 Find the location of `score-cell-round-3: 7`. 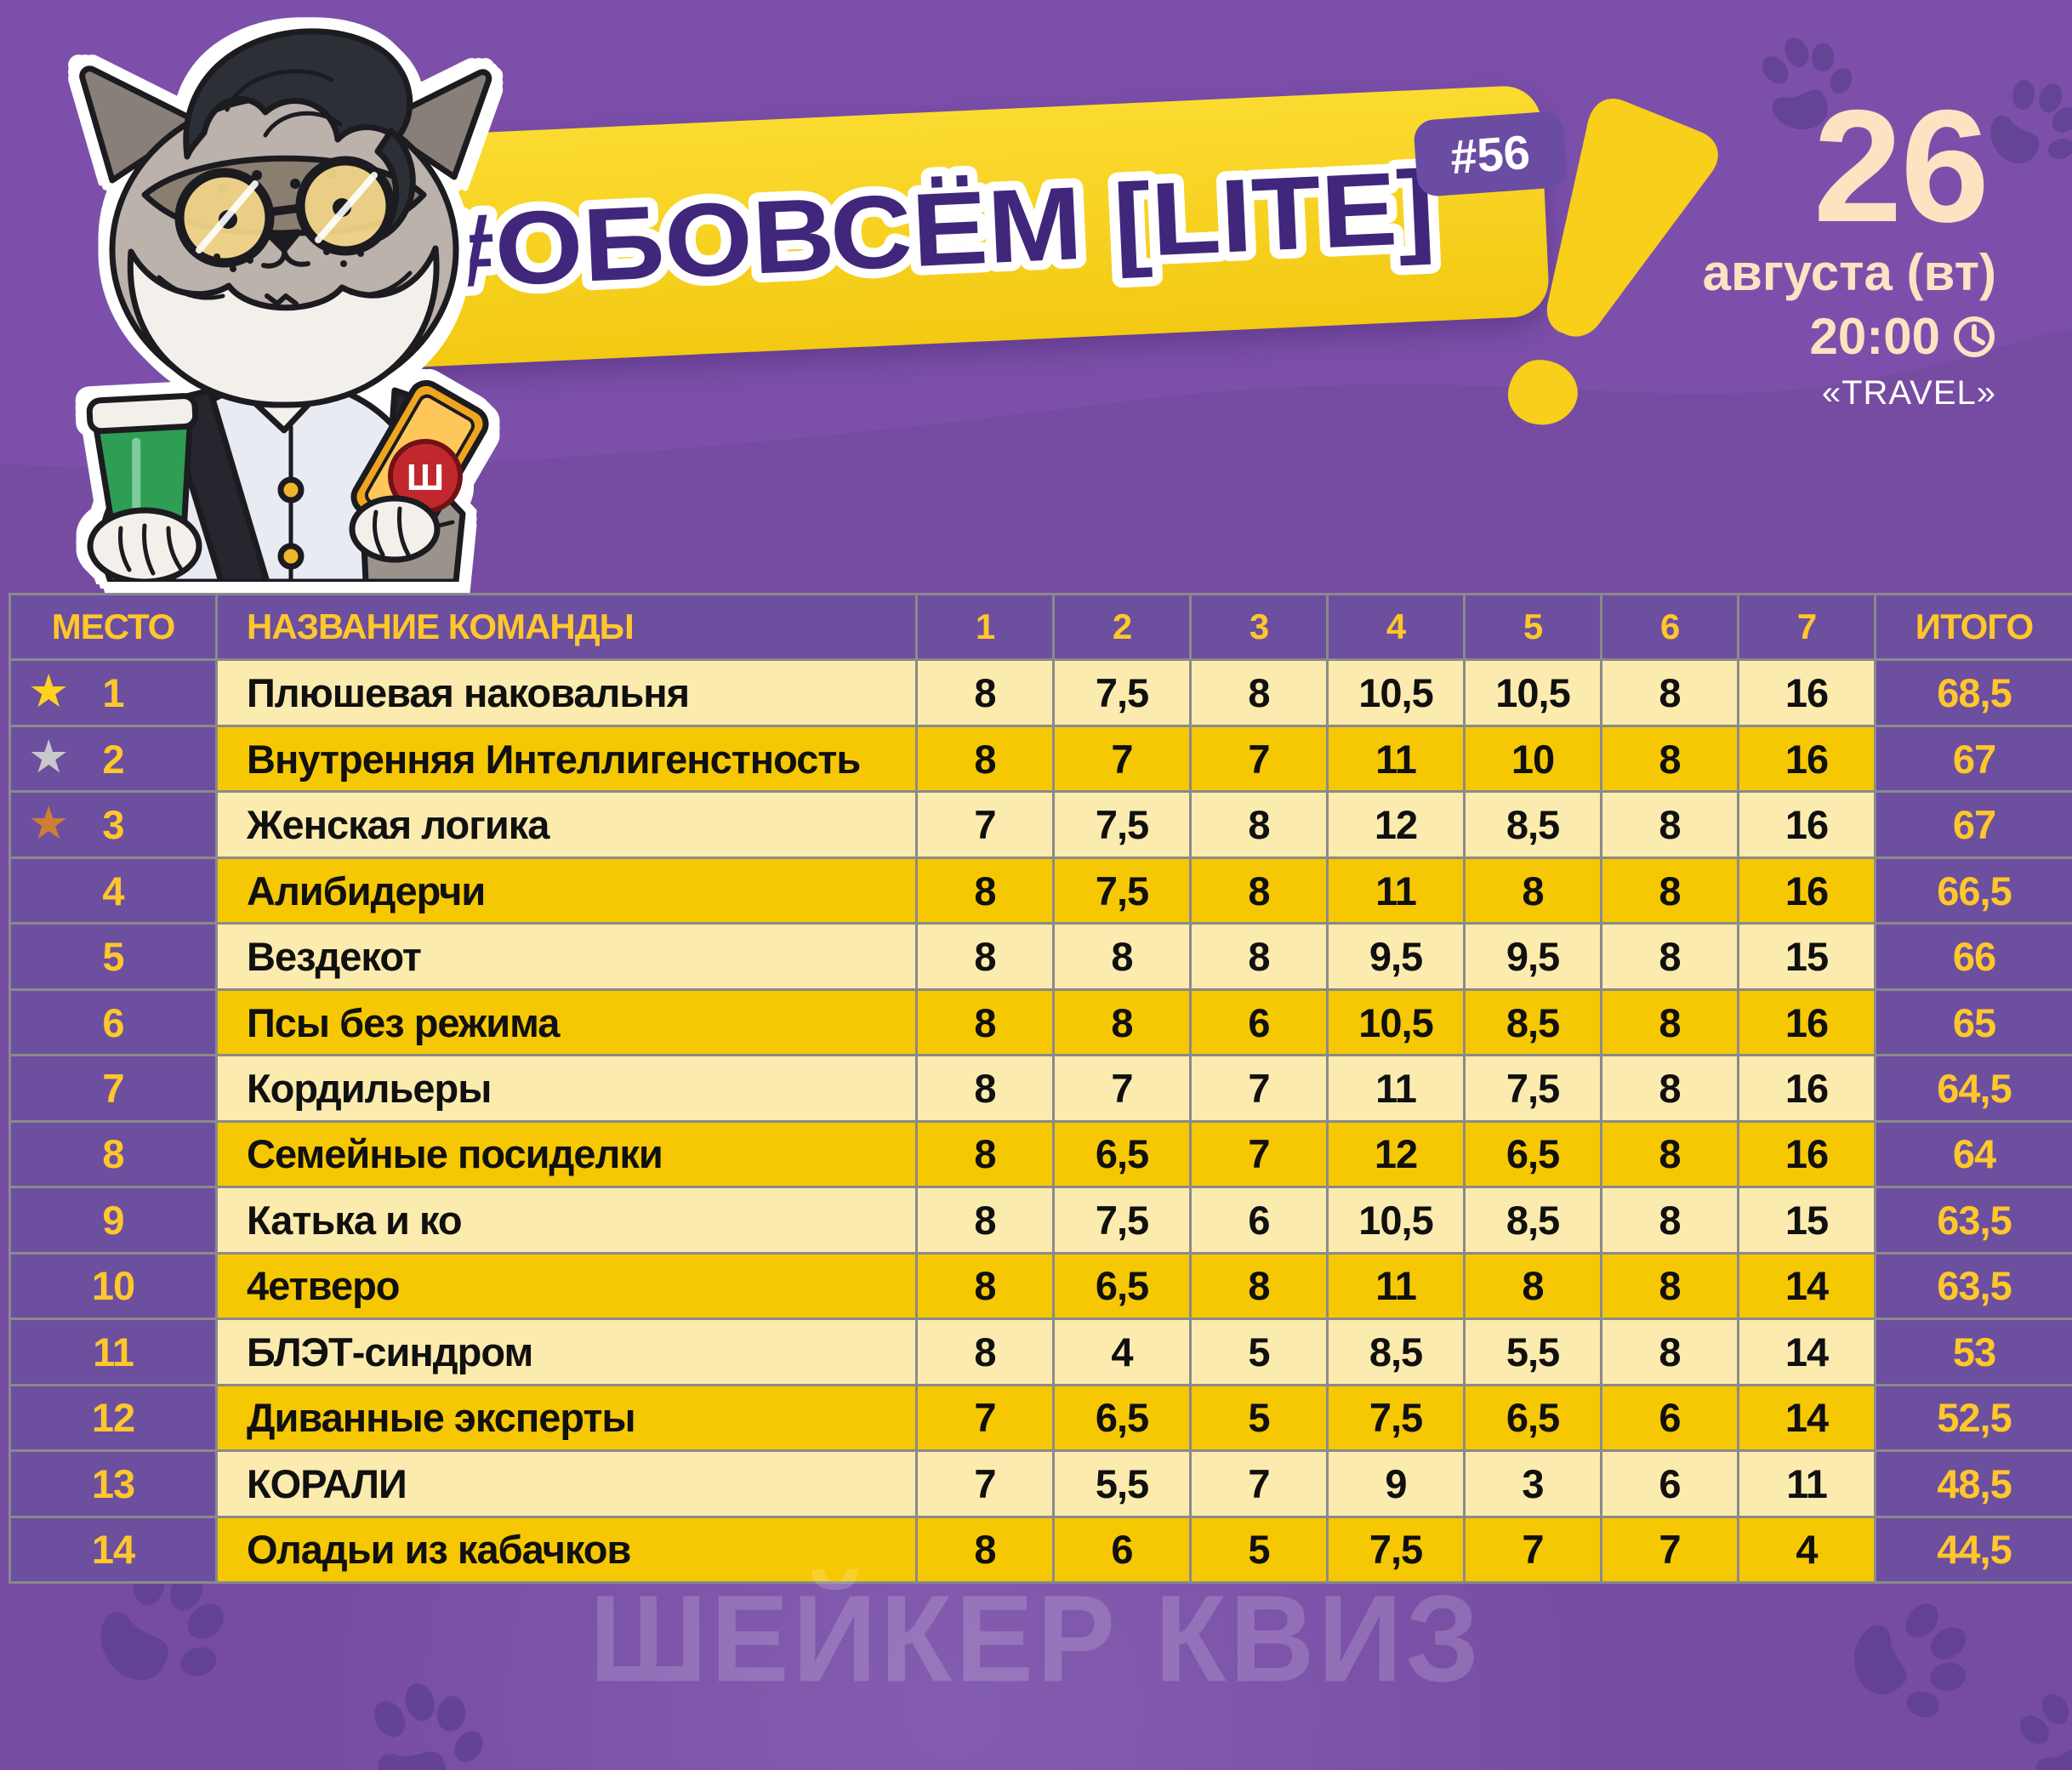

score-cell-round-3: 7 is located at coordinates (1259, 759).